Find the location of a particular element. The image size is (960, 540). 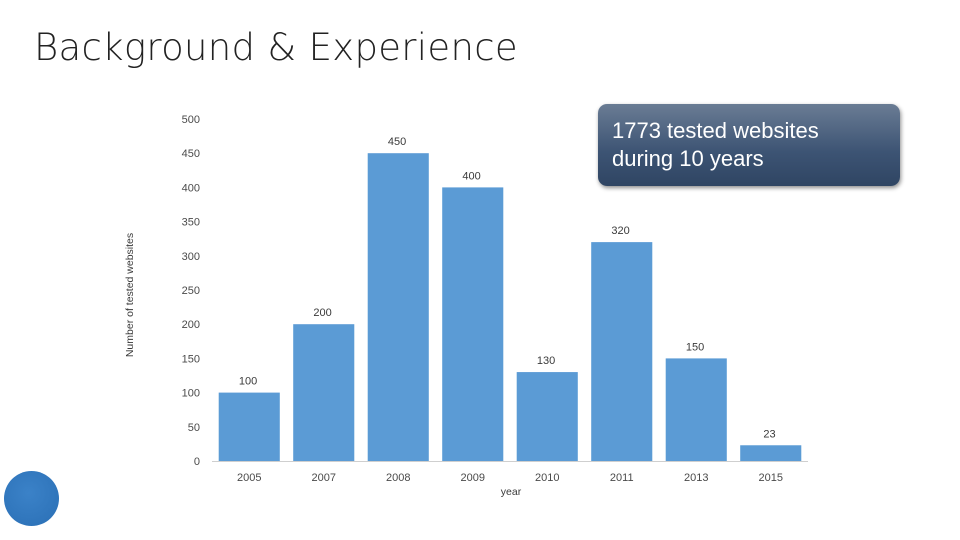

callout-line-1: 1773 tested websites is located at coordinates (715, 130).